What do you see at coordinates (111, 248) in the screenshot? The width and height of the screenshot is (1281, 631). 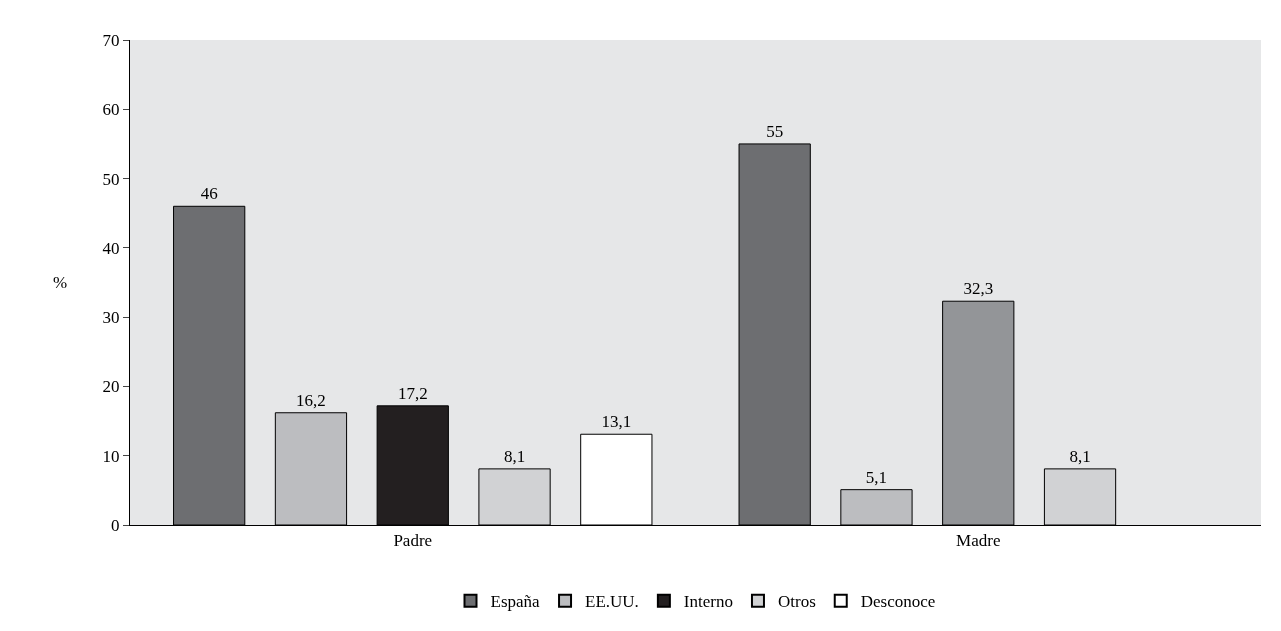 I see `y-tick-label: 40` at bounding box center [111, 248].